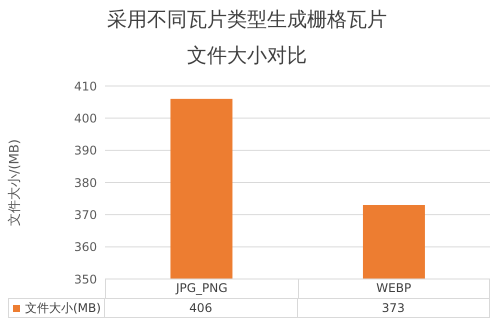 This screenshot has height=329, width=494. What do you see at coordinates (247, 19) in the screenshot?
I see `chart-title: 采用不同瓦片类型生成栅格瓦片` at bounding box center [247, 19].